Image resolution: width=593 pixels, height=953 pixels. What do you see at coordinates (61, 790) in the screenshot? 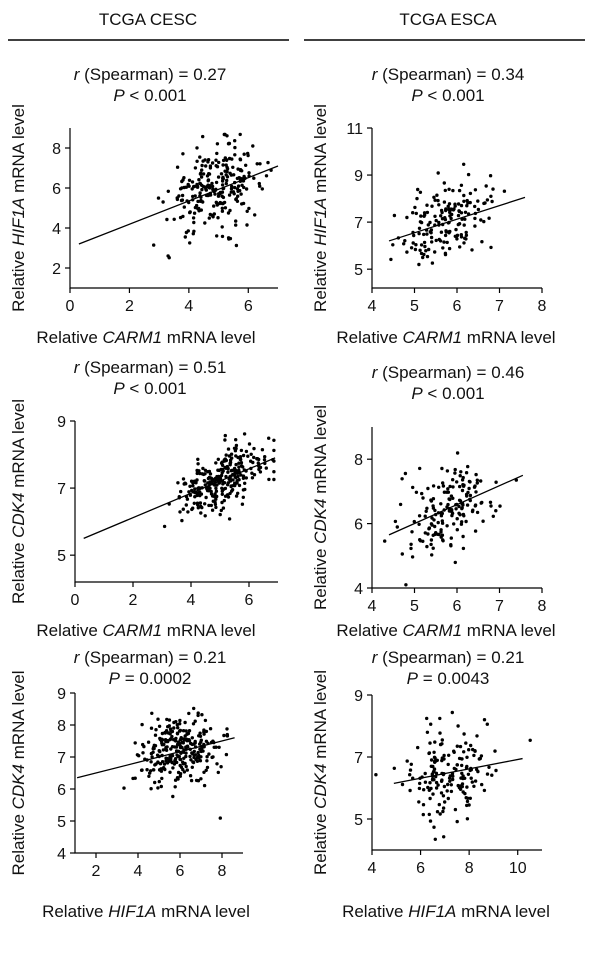
I see `y-tick-label: 6` at bounding box center [61, 790].